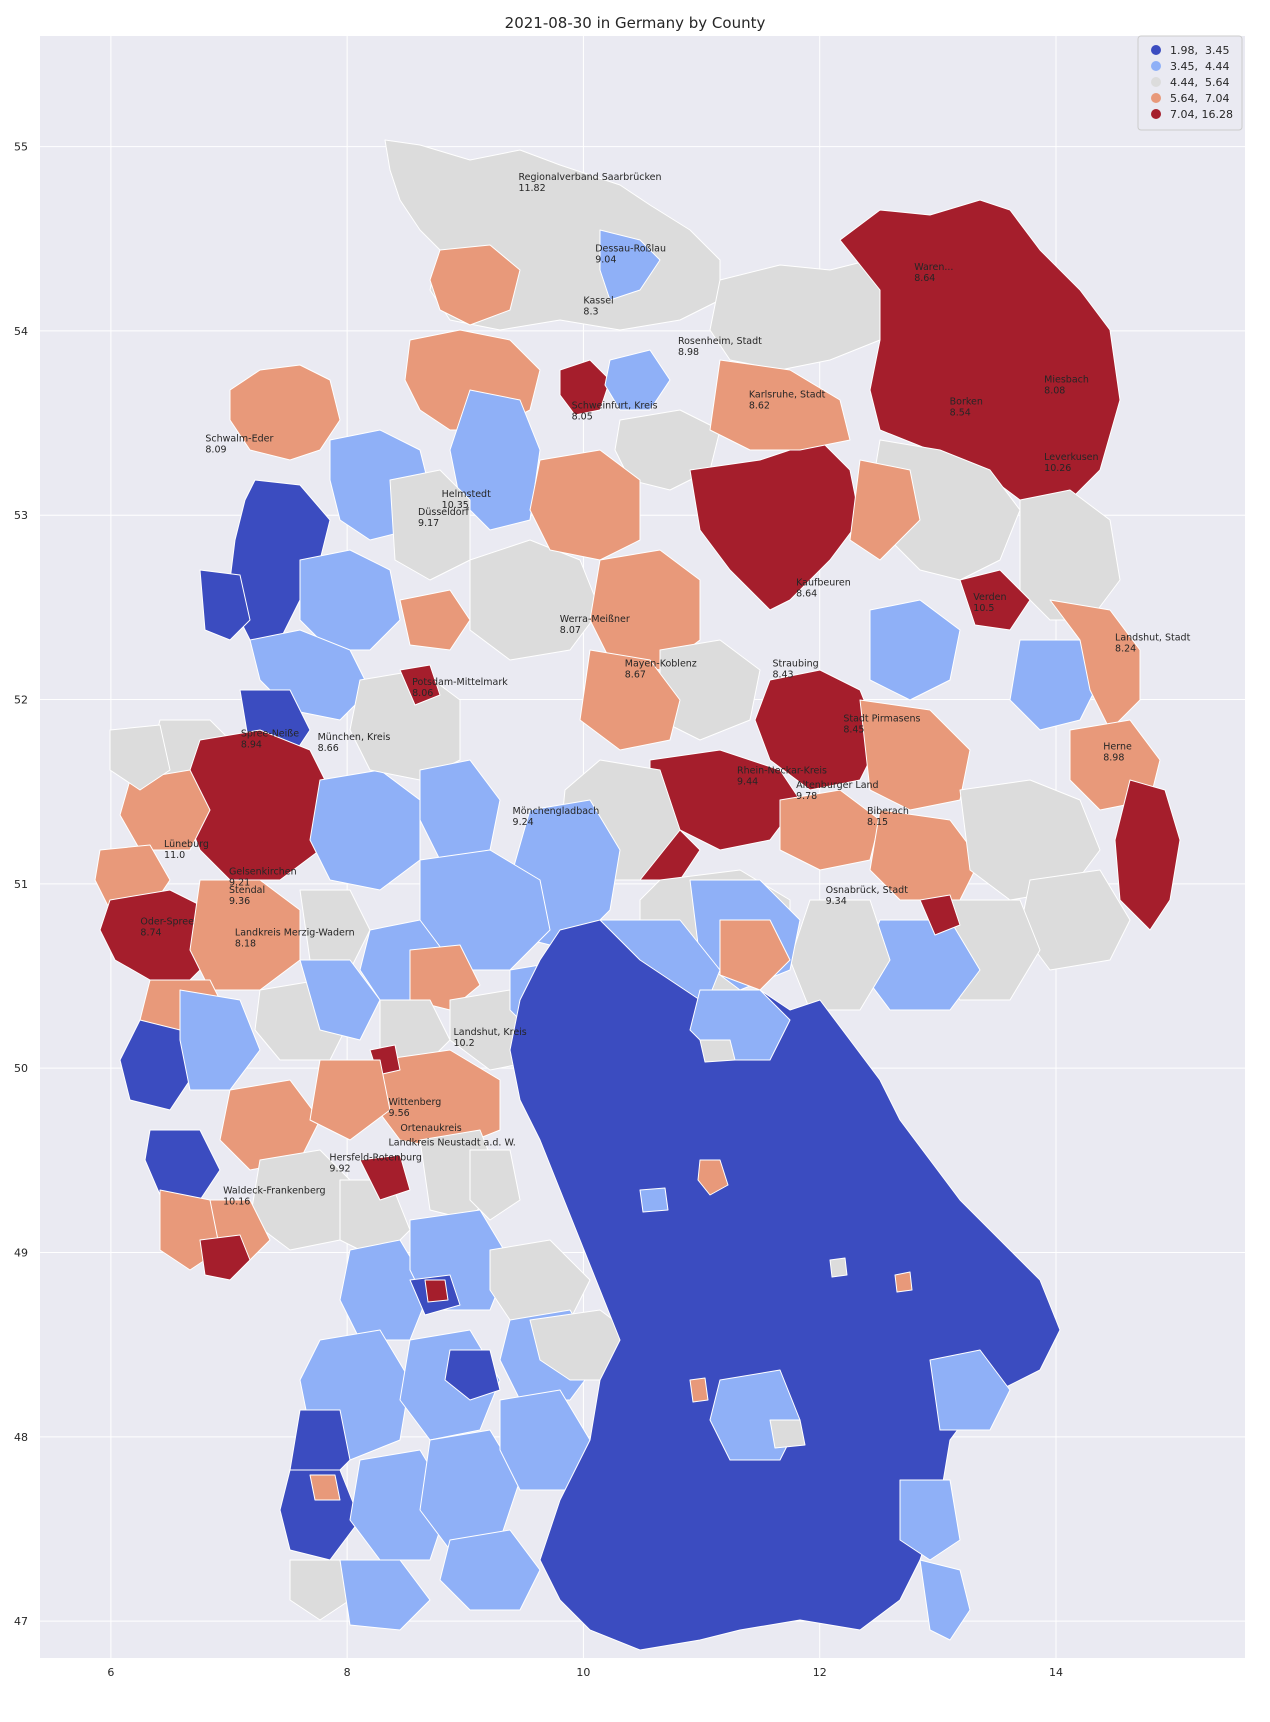  Describe the element at coordinates (21, 147) in the screenshot. I see `y-tick-label: 55` at that location.